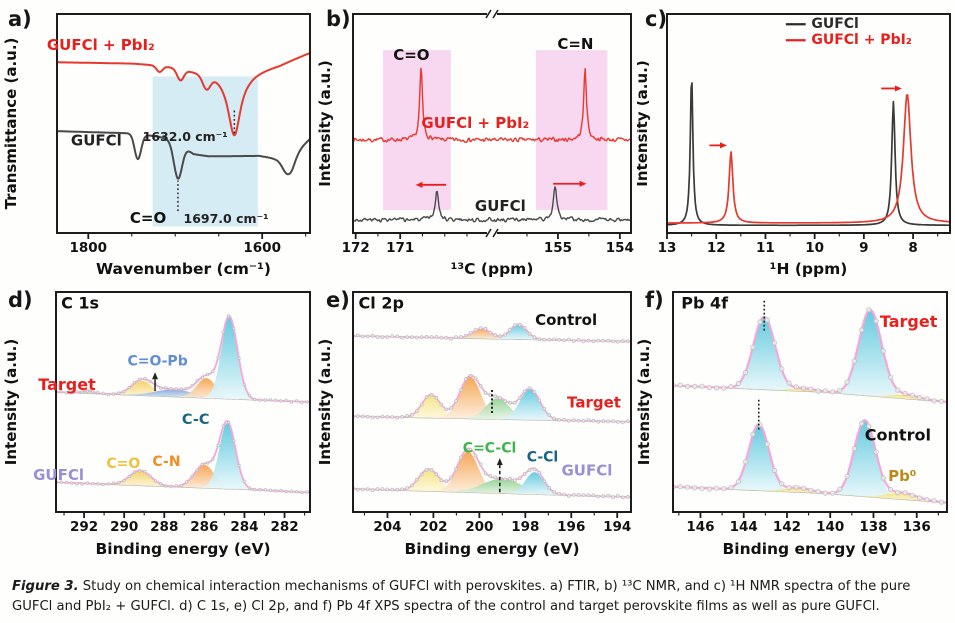 The image size is (955, 623). Describe the element at coordinates (338, 19) in the screenshot. I see `panel-b-letter: b)` at that location.